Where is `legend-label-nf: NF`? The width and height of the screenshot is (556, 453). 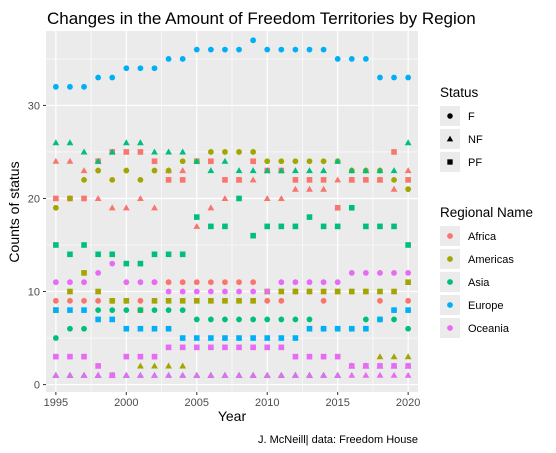 legend-label-nf: NF is located at coordinates (475, 140).